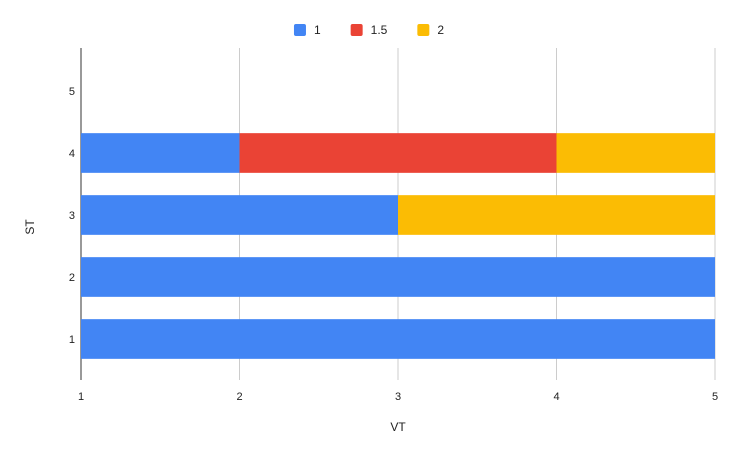  What do you see at coordinates (239, 397) in the screenshot?
I see `x-tick-label: 2` at bounding box center [239, 397].